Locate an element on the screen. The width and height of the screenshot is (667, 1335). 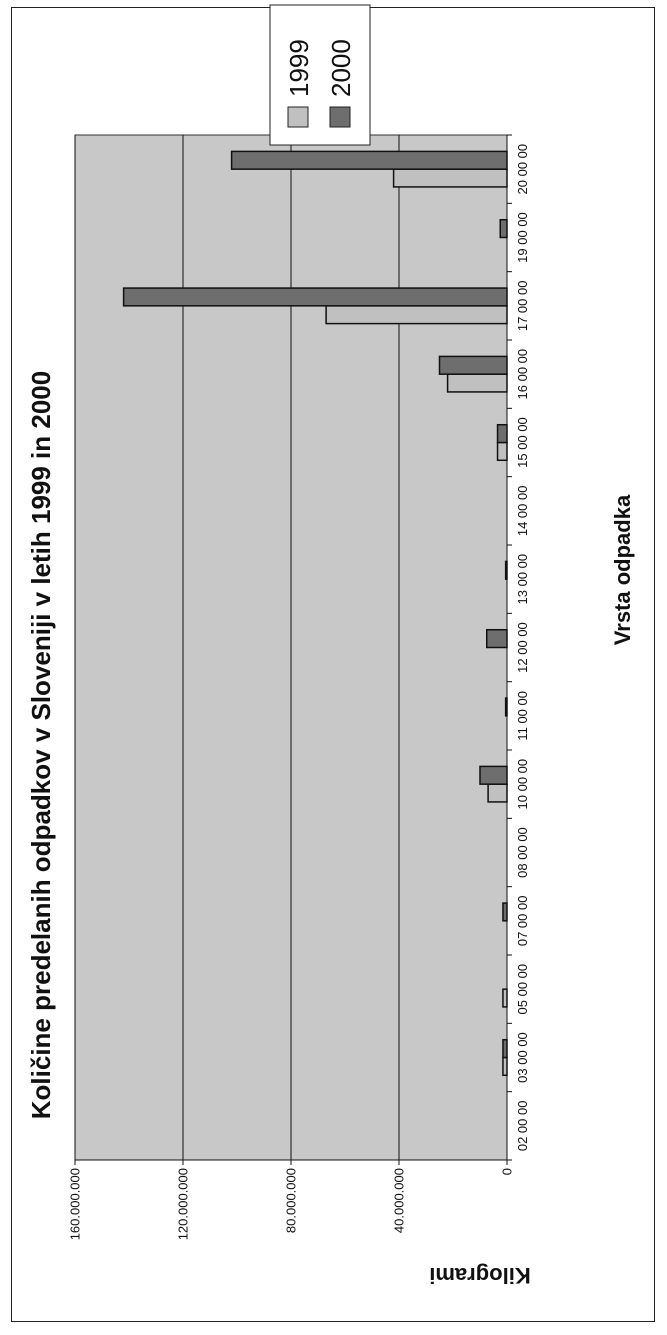
x-tick-label: 19 00 00 is located at coordinates (522, 237).